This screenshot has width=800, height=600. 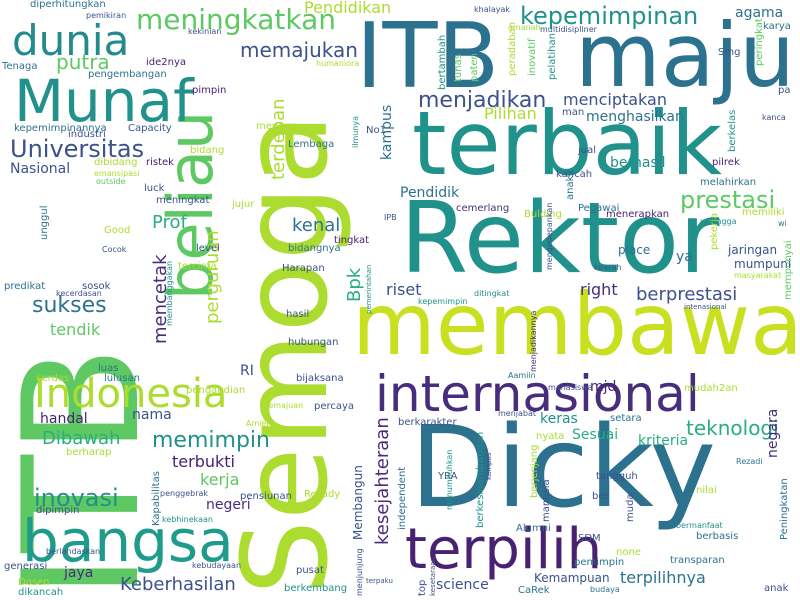 What do you see at coordinates (522, 375) in the screenshot?
I see `word: Aamiin` at bounding box center [522, 375].